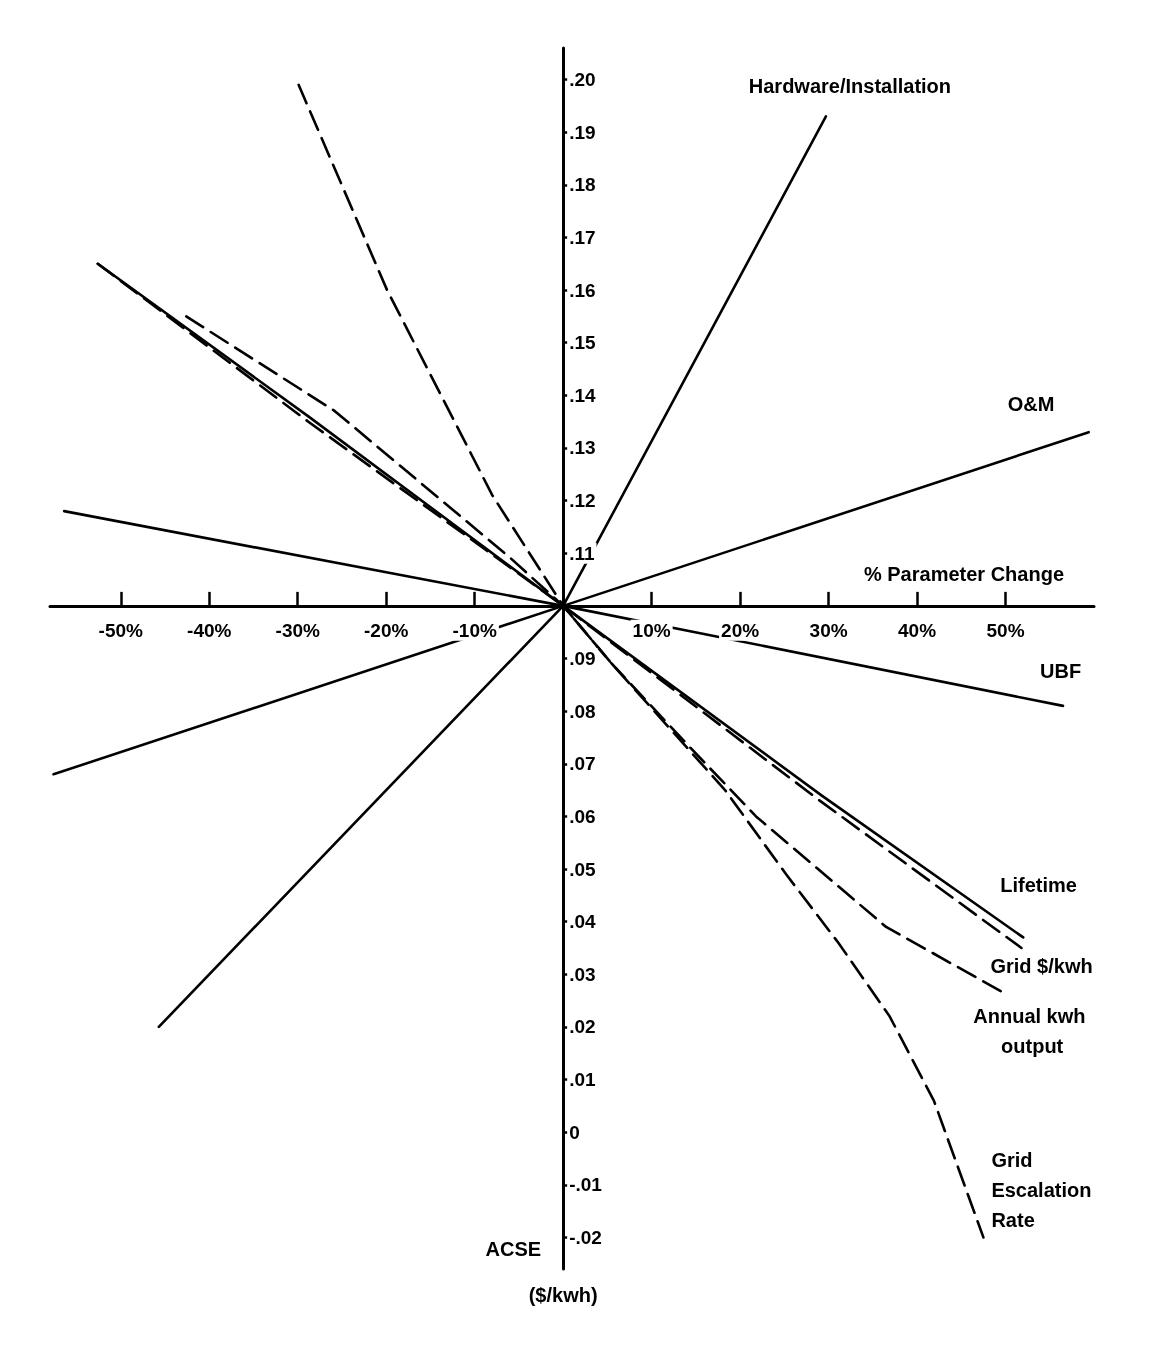 Image resolution: width=1155 pixels, height=1356 pixels. What do you see at coordinates (582, 553) in the screenshot?
I see `y-tick-label: .11` at bounding box center [582, 553].